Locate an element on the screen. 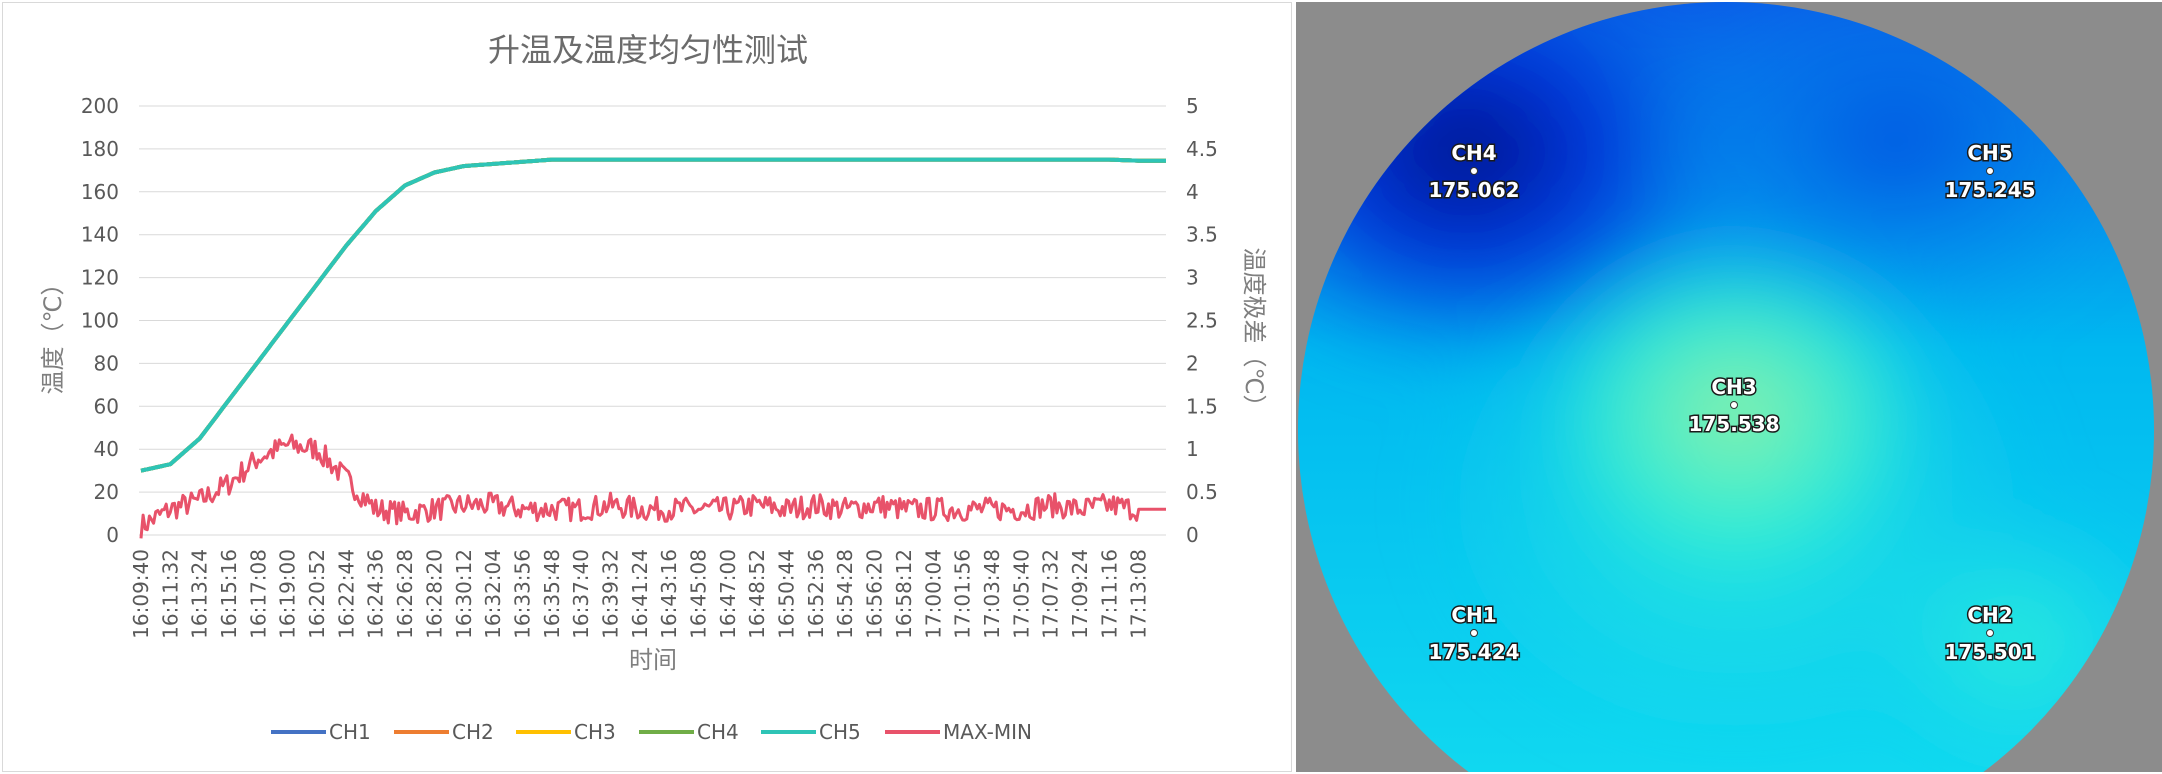  y-tick-label-left: 200 is located at coordinates (100, 106).